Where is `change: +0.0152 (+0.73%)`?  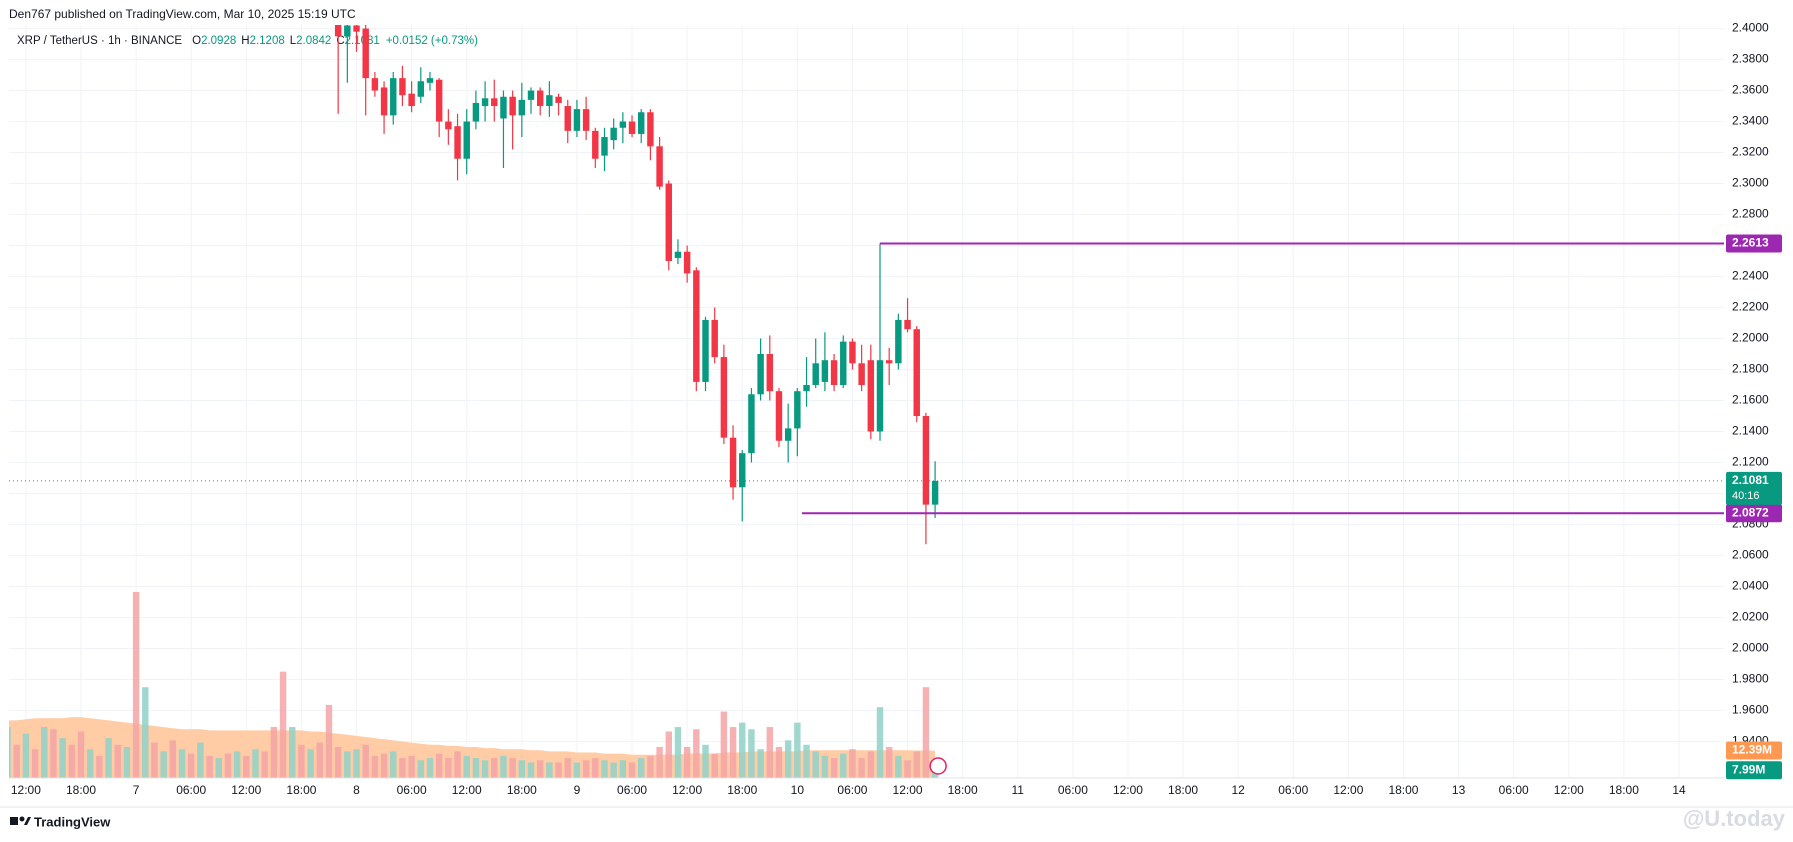 change: +0.0152 (+0.73%) is located at coordinates (432, 41).